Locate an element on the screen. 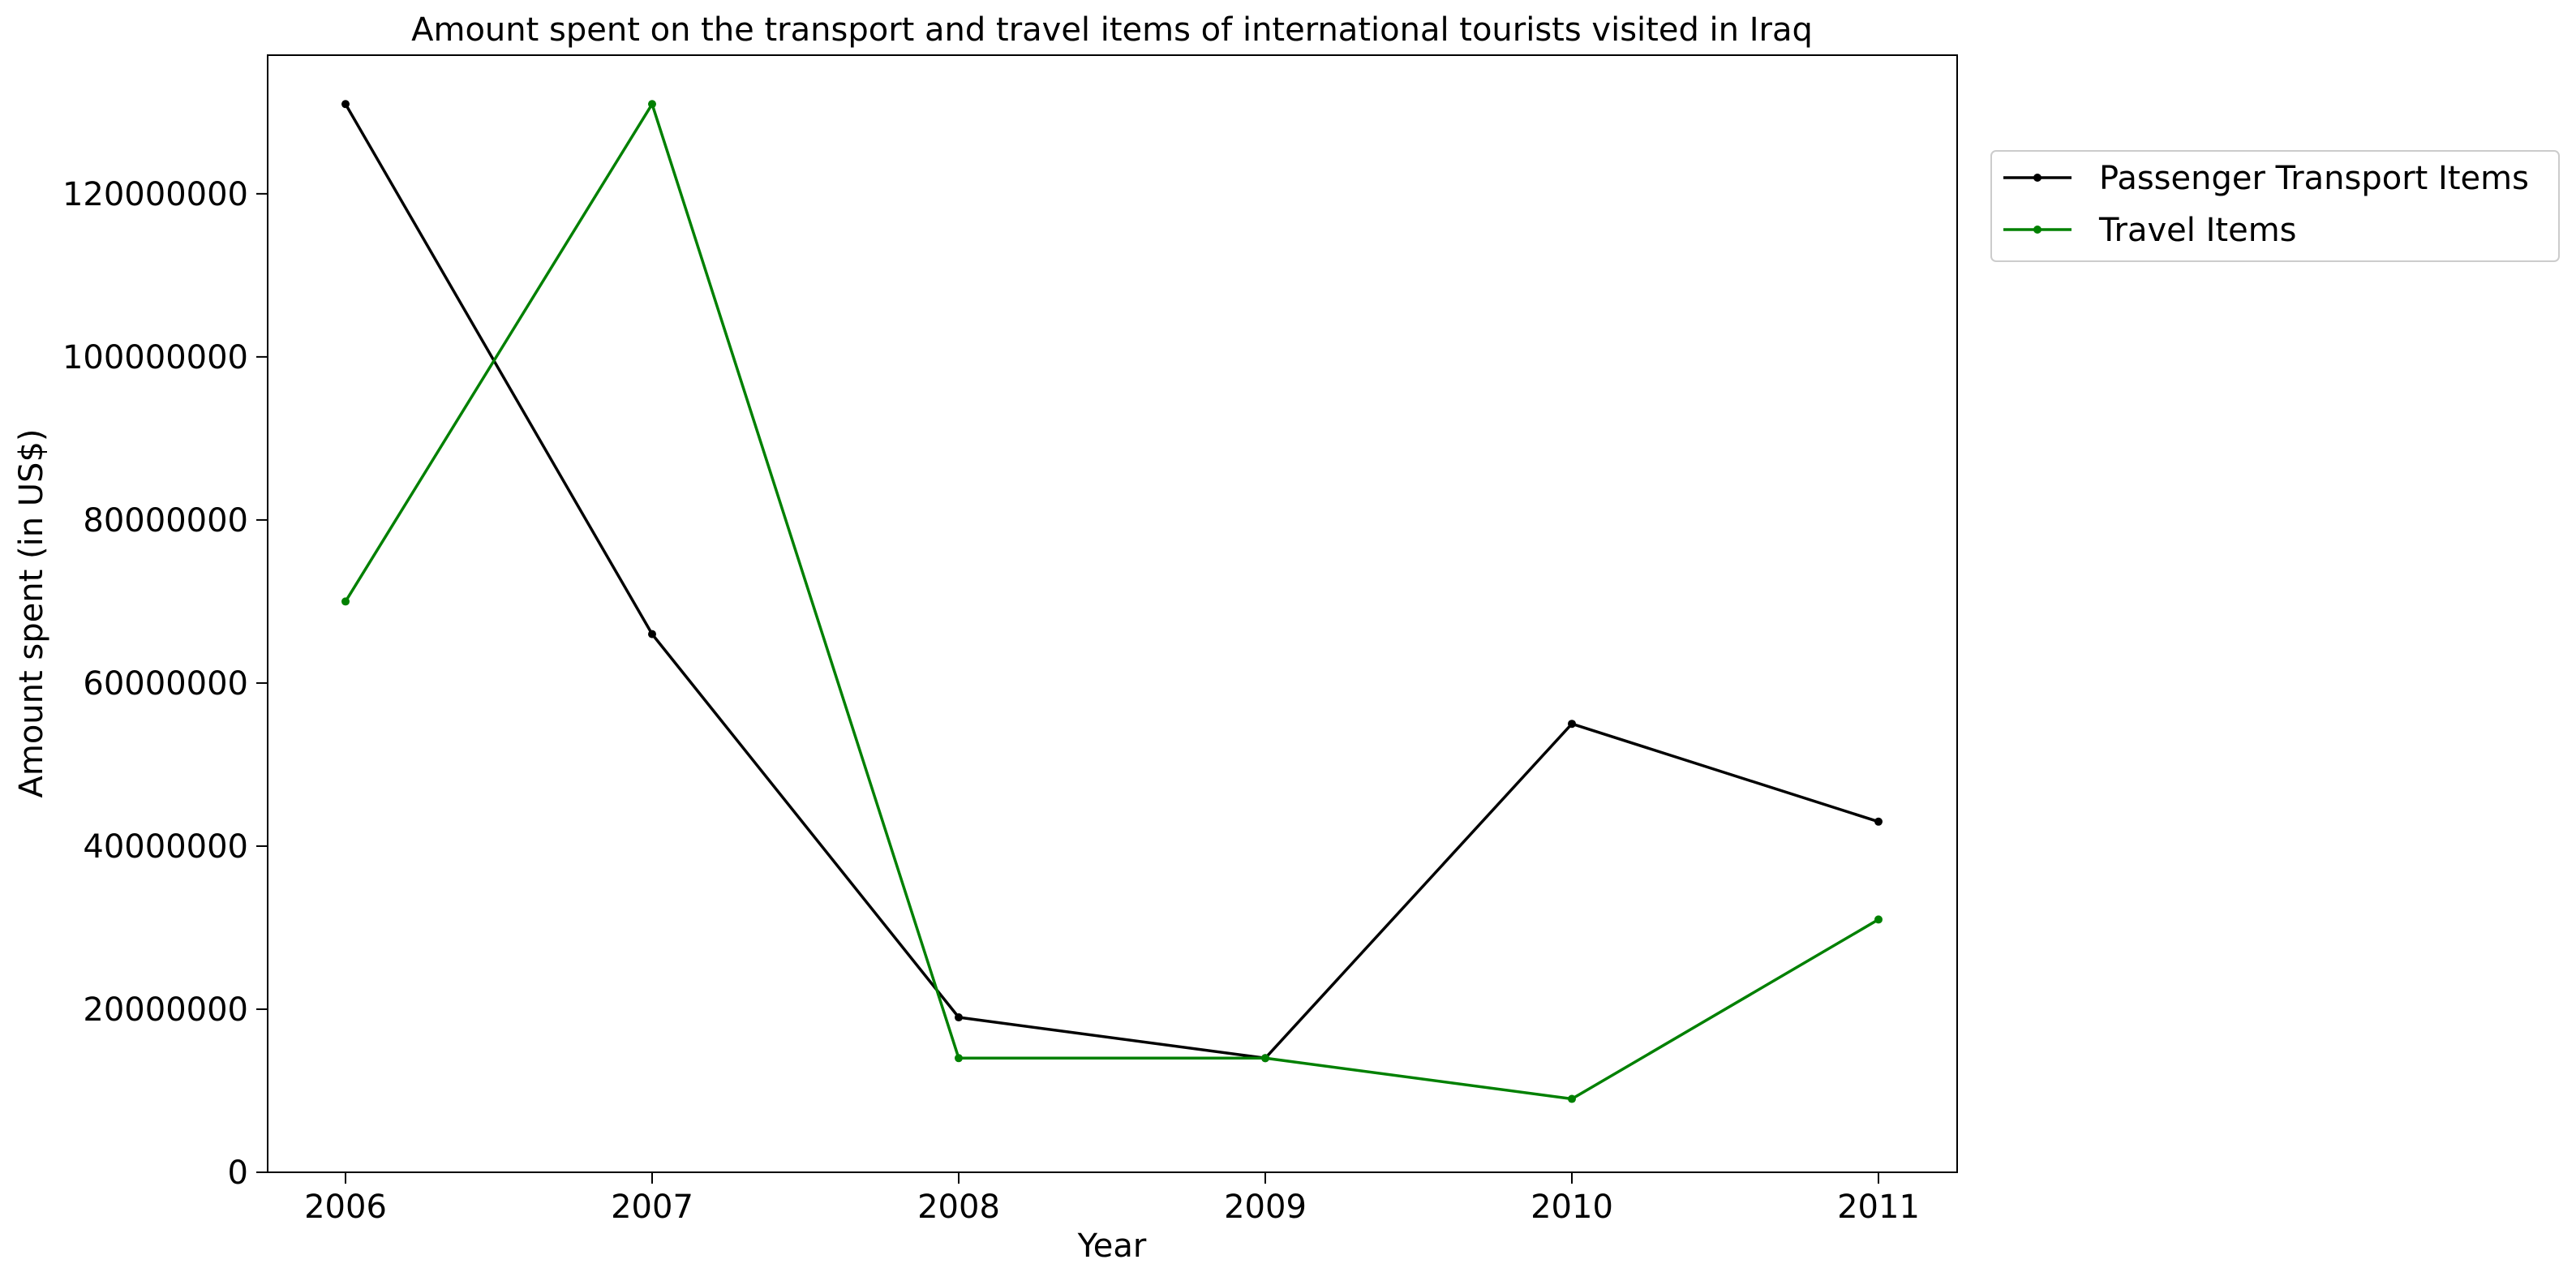 This screenshot has height=1281, width=2576. y-tick-label: 60000000 is located at coordinates (165, 684).